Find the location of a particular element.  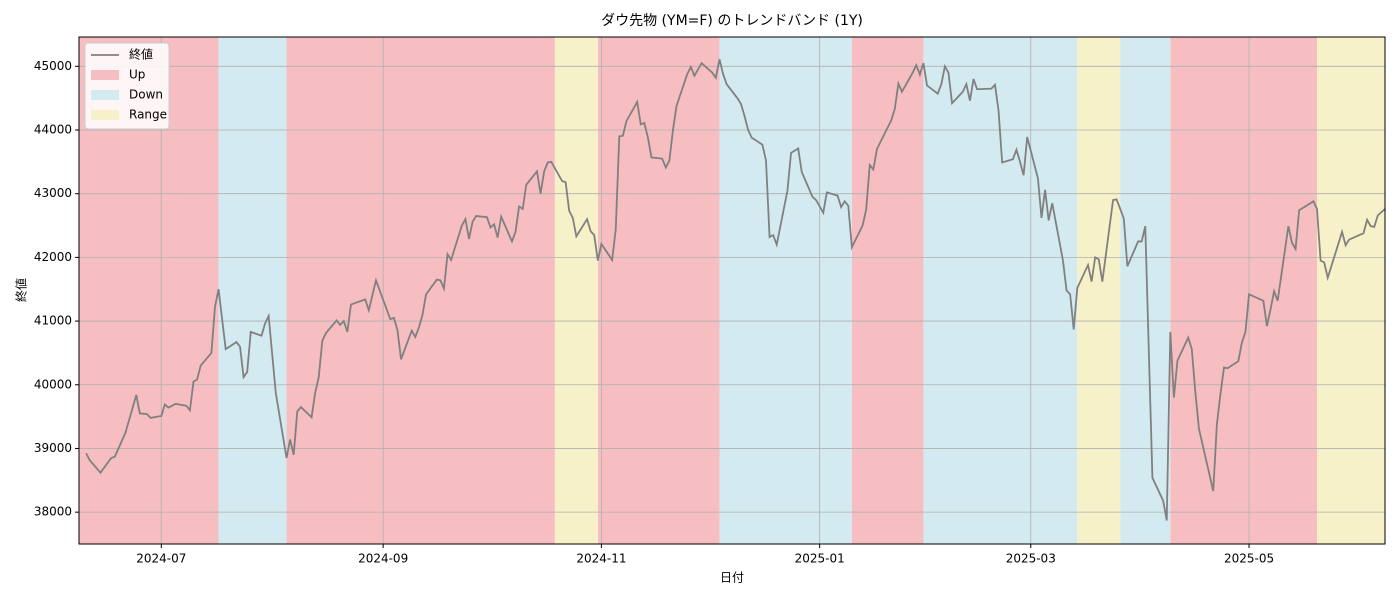

x-axis-label: 日付 is located at coordinates (732, 578).